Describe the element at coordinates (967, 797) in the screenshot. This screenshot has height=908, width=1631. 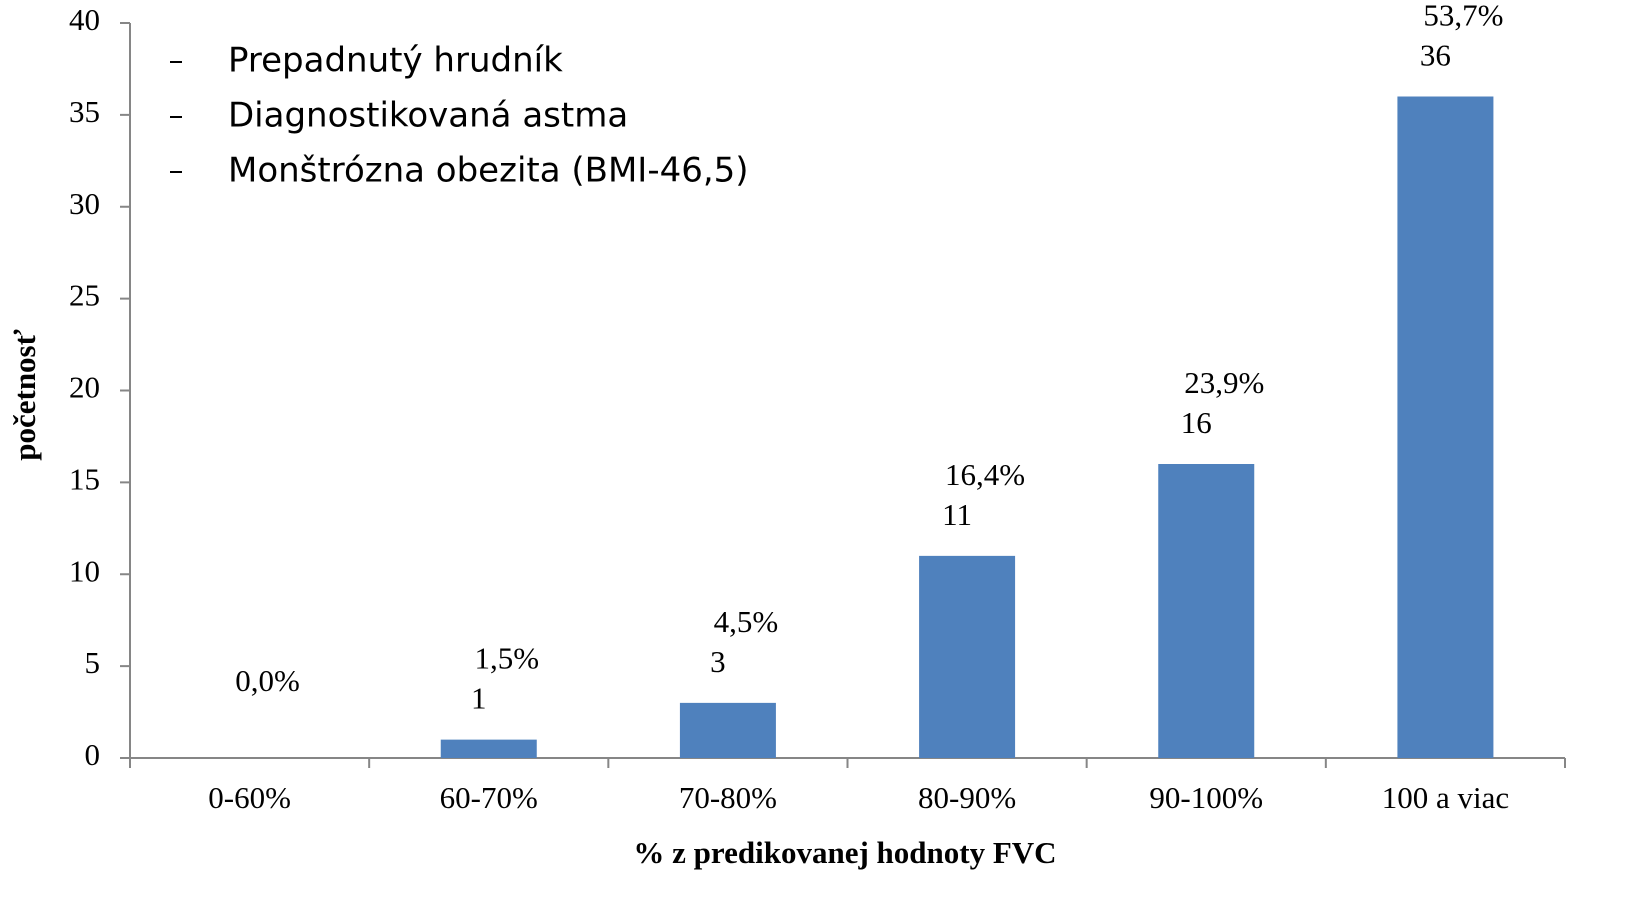
I see `x-tick-label: 80-90%` at that location.